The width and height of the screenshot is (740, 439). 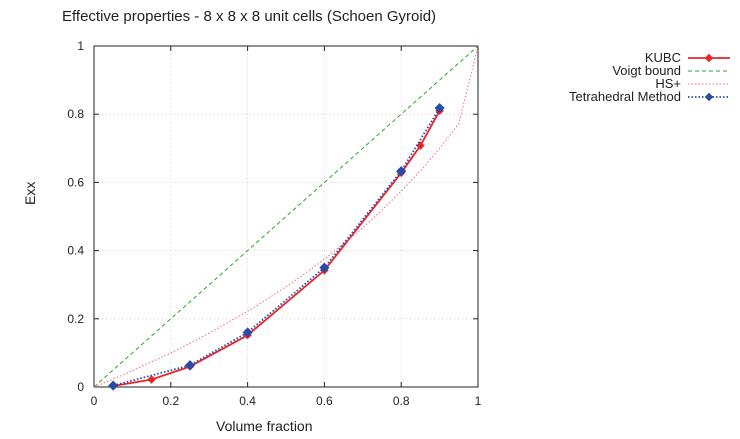 I want to click on data-point-kubc, so click(x=152, y=379).